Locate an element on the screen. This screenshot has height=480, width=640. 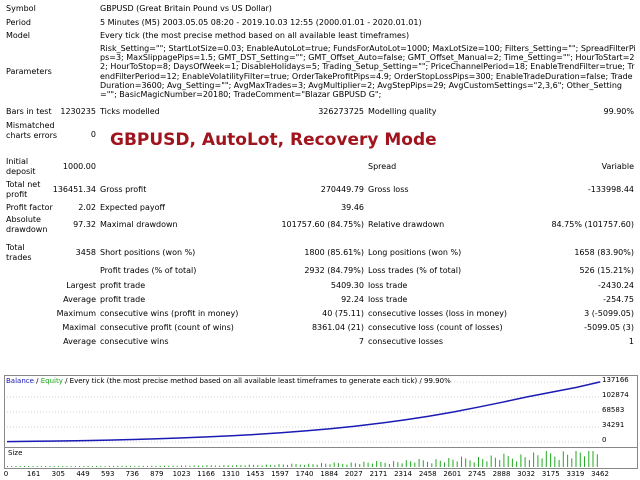
symbol-label: Symbol is located at coordinates (21, 8).